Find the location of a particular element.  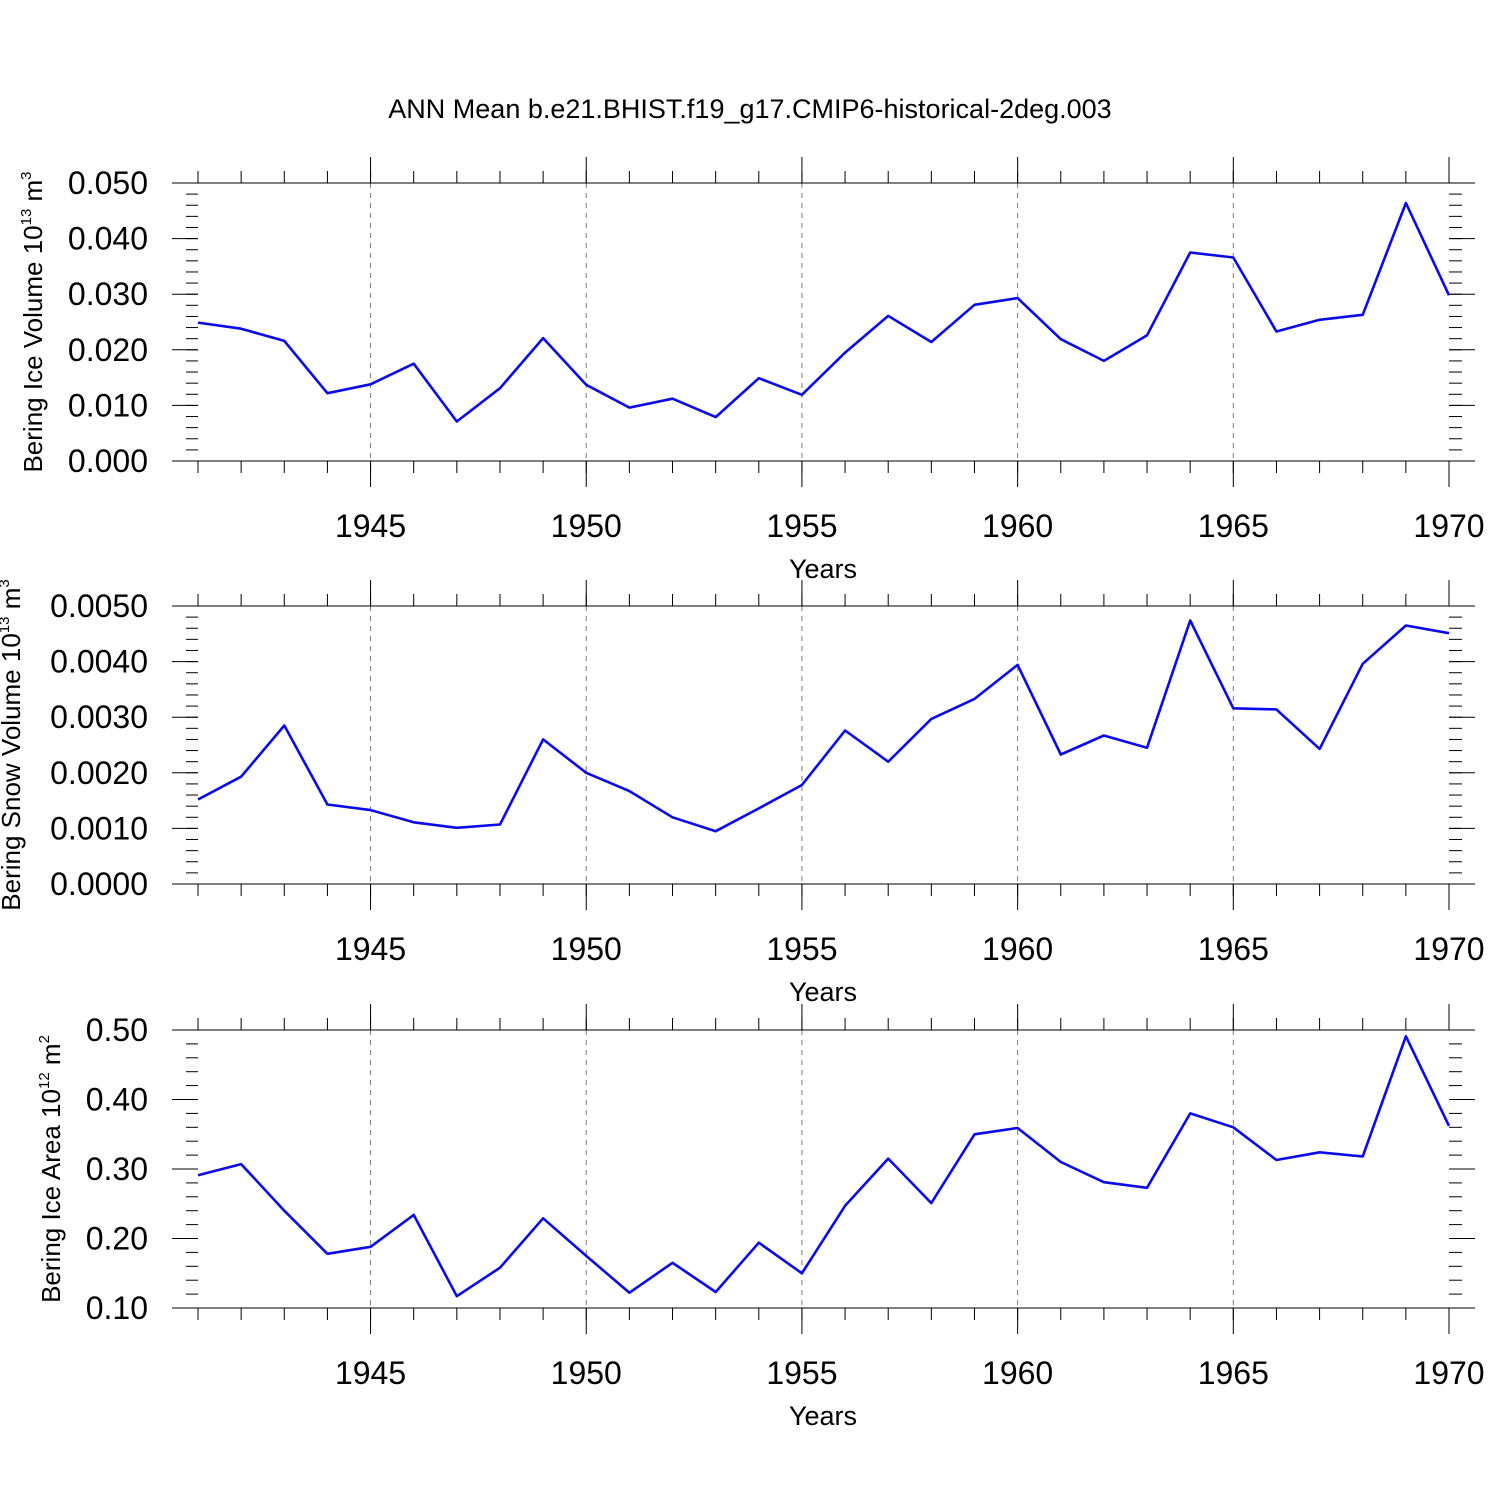

y-axis-title-text: Bering Ice Volume 10 is located at coordinates (33, 348).